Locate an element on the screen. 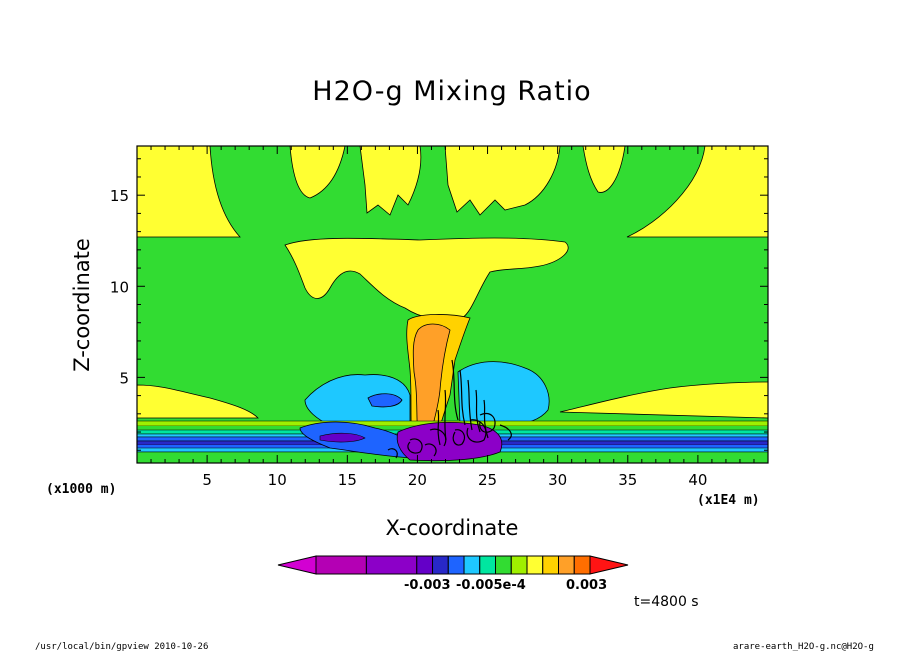  x-axis-label: X-coordinate is located at coordinates (452, 528).